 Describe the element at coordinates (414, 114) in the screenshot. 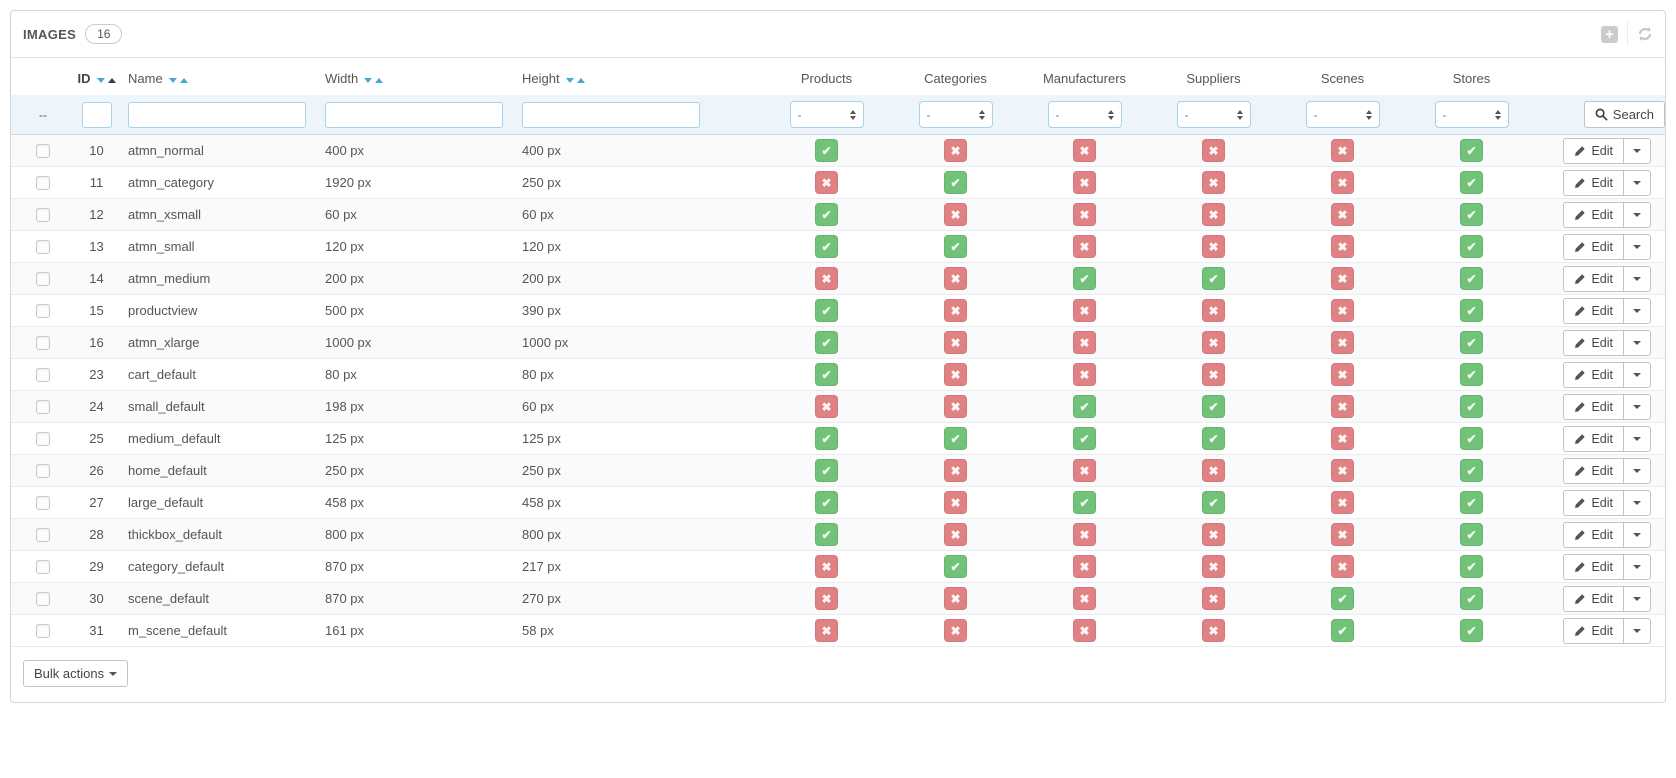

I see `filter-width-input` at that location.